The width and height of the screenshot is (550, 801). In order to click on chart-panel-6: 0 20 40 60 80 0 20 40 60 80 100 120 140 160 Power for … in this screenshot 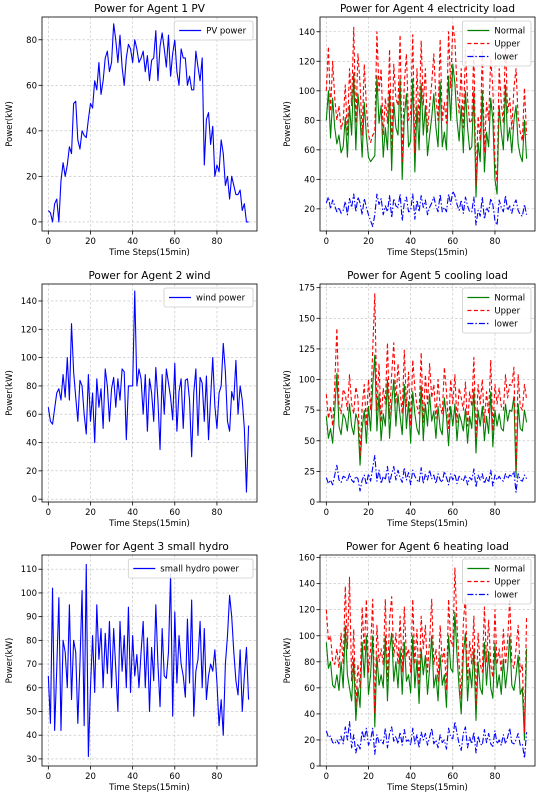, I will do `click(409, 667)`.